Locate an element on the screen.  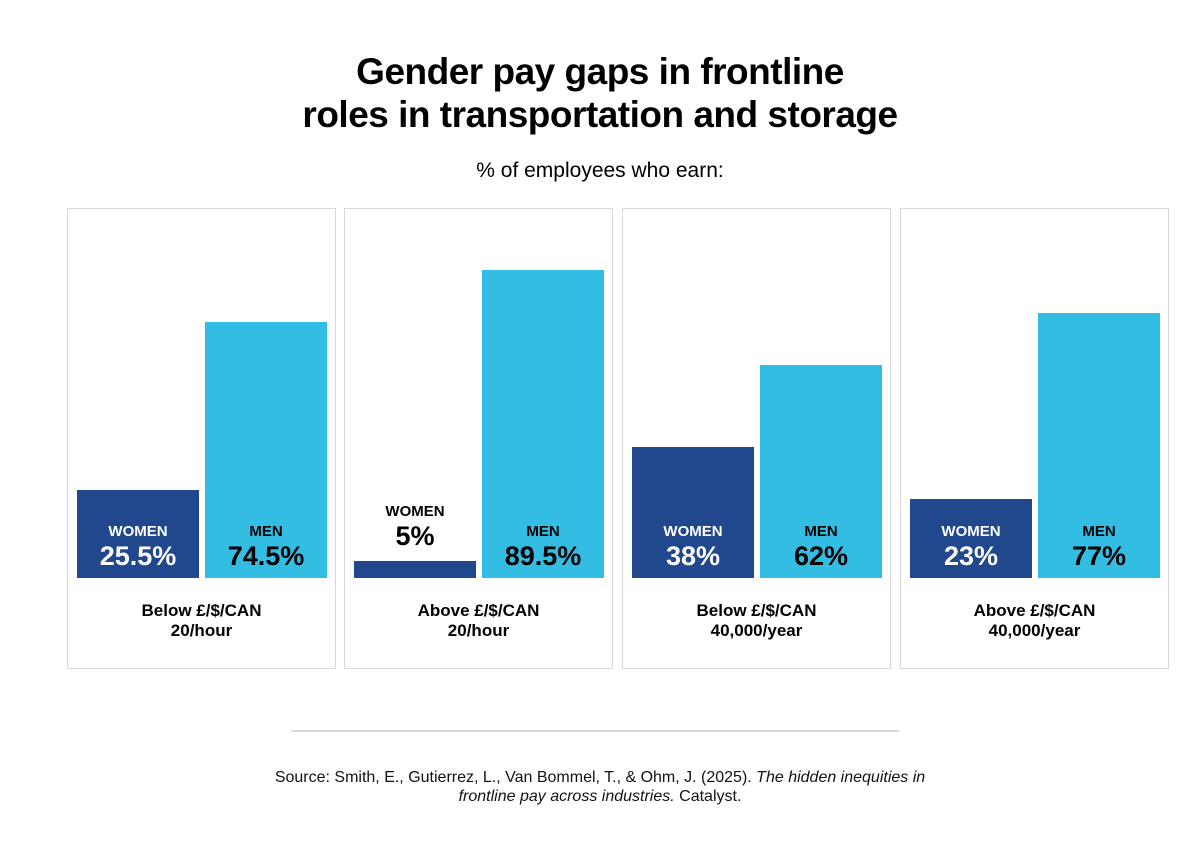
women-bar-label: WOMEN 25.5% is located at coordinates (138, 547).